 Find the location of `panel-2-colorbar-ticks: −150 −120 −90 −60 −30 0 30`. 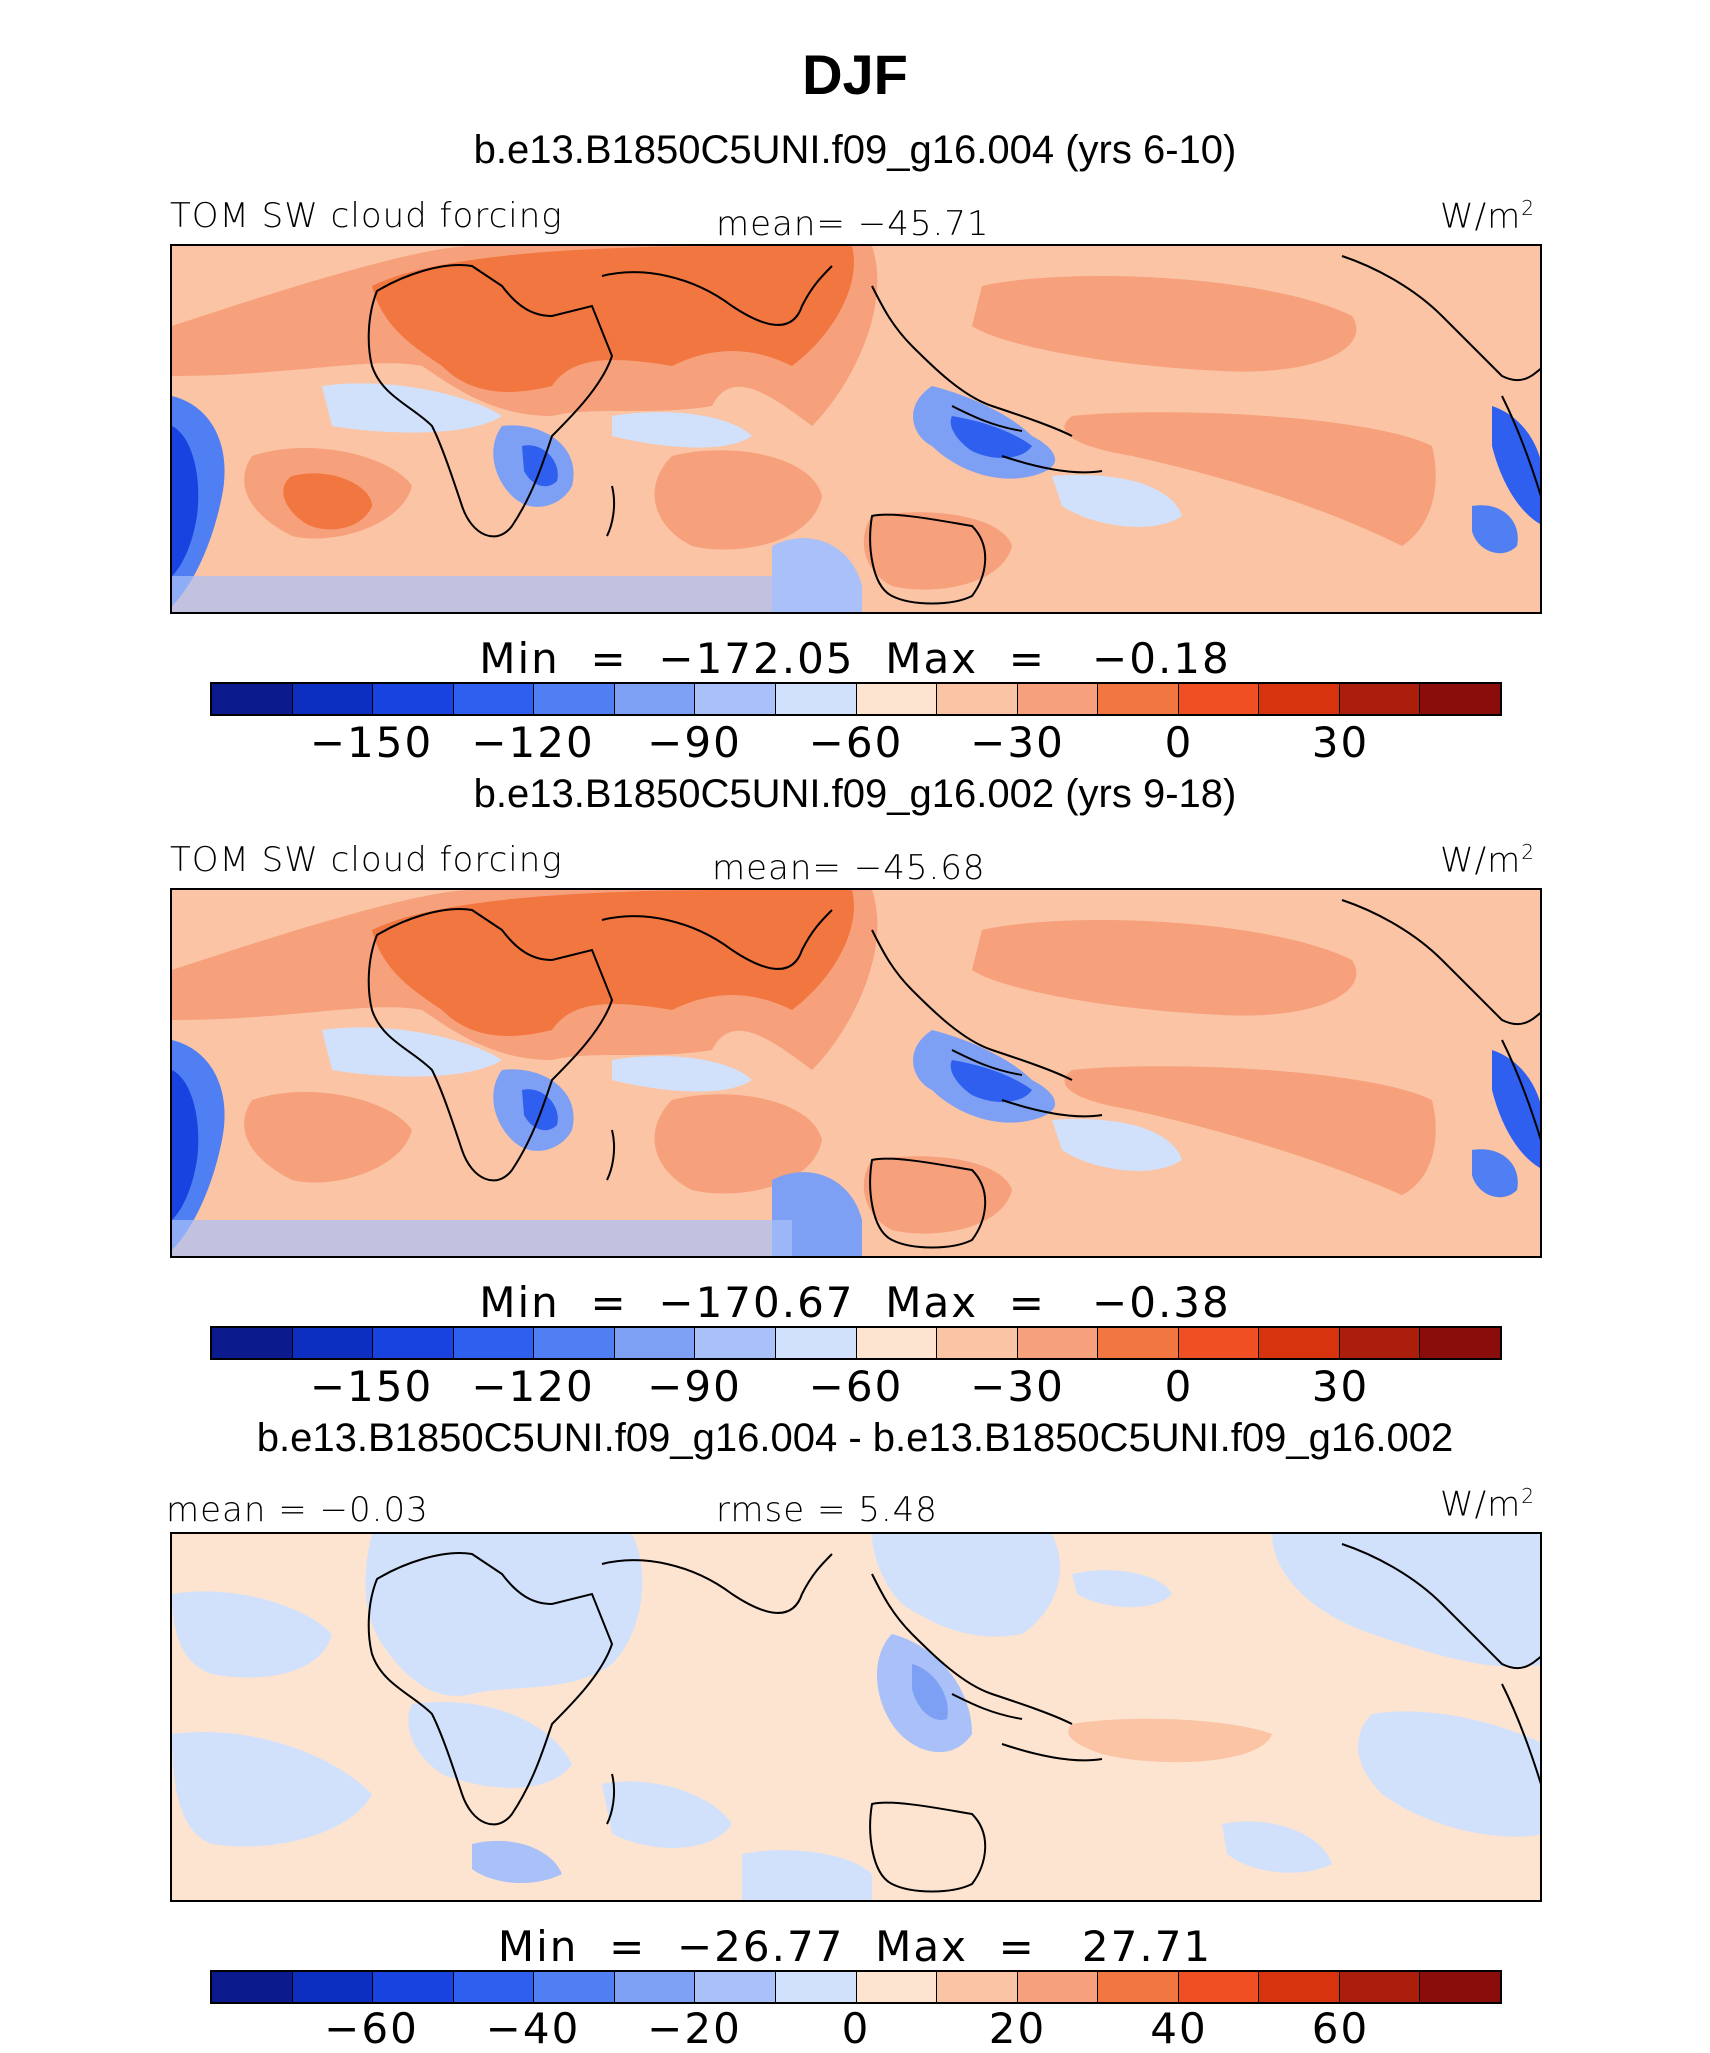

panel-2-colorbar-ticks: −150 −120 −90 −60 −30 0 30 is located at coordinates (855, 1387).